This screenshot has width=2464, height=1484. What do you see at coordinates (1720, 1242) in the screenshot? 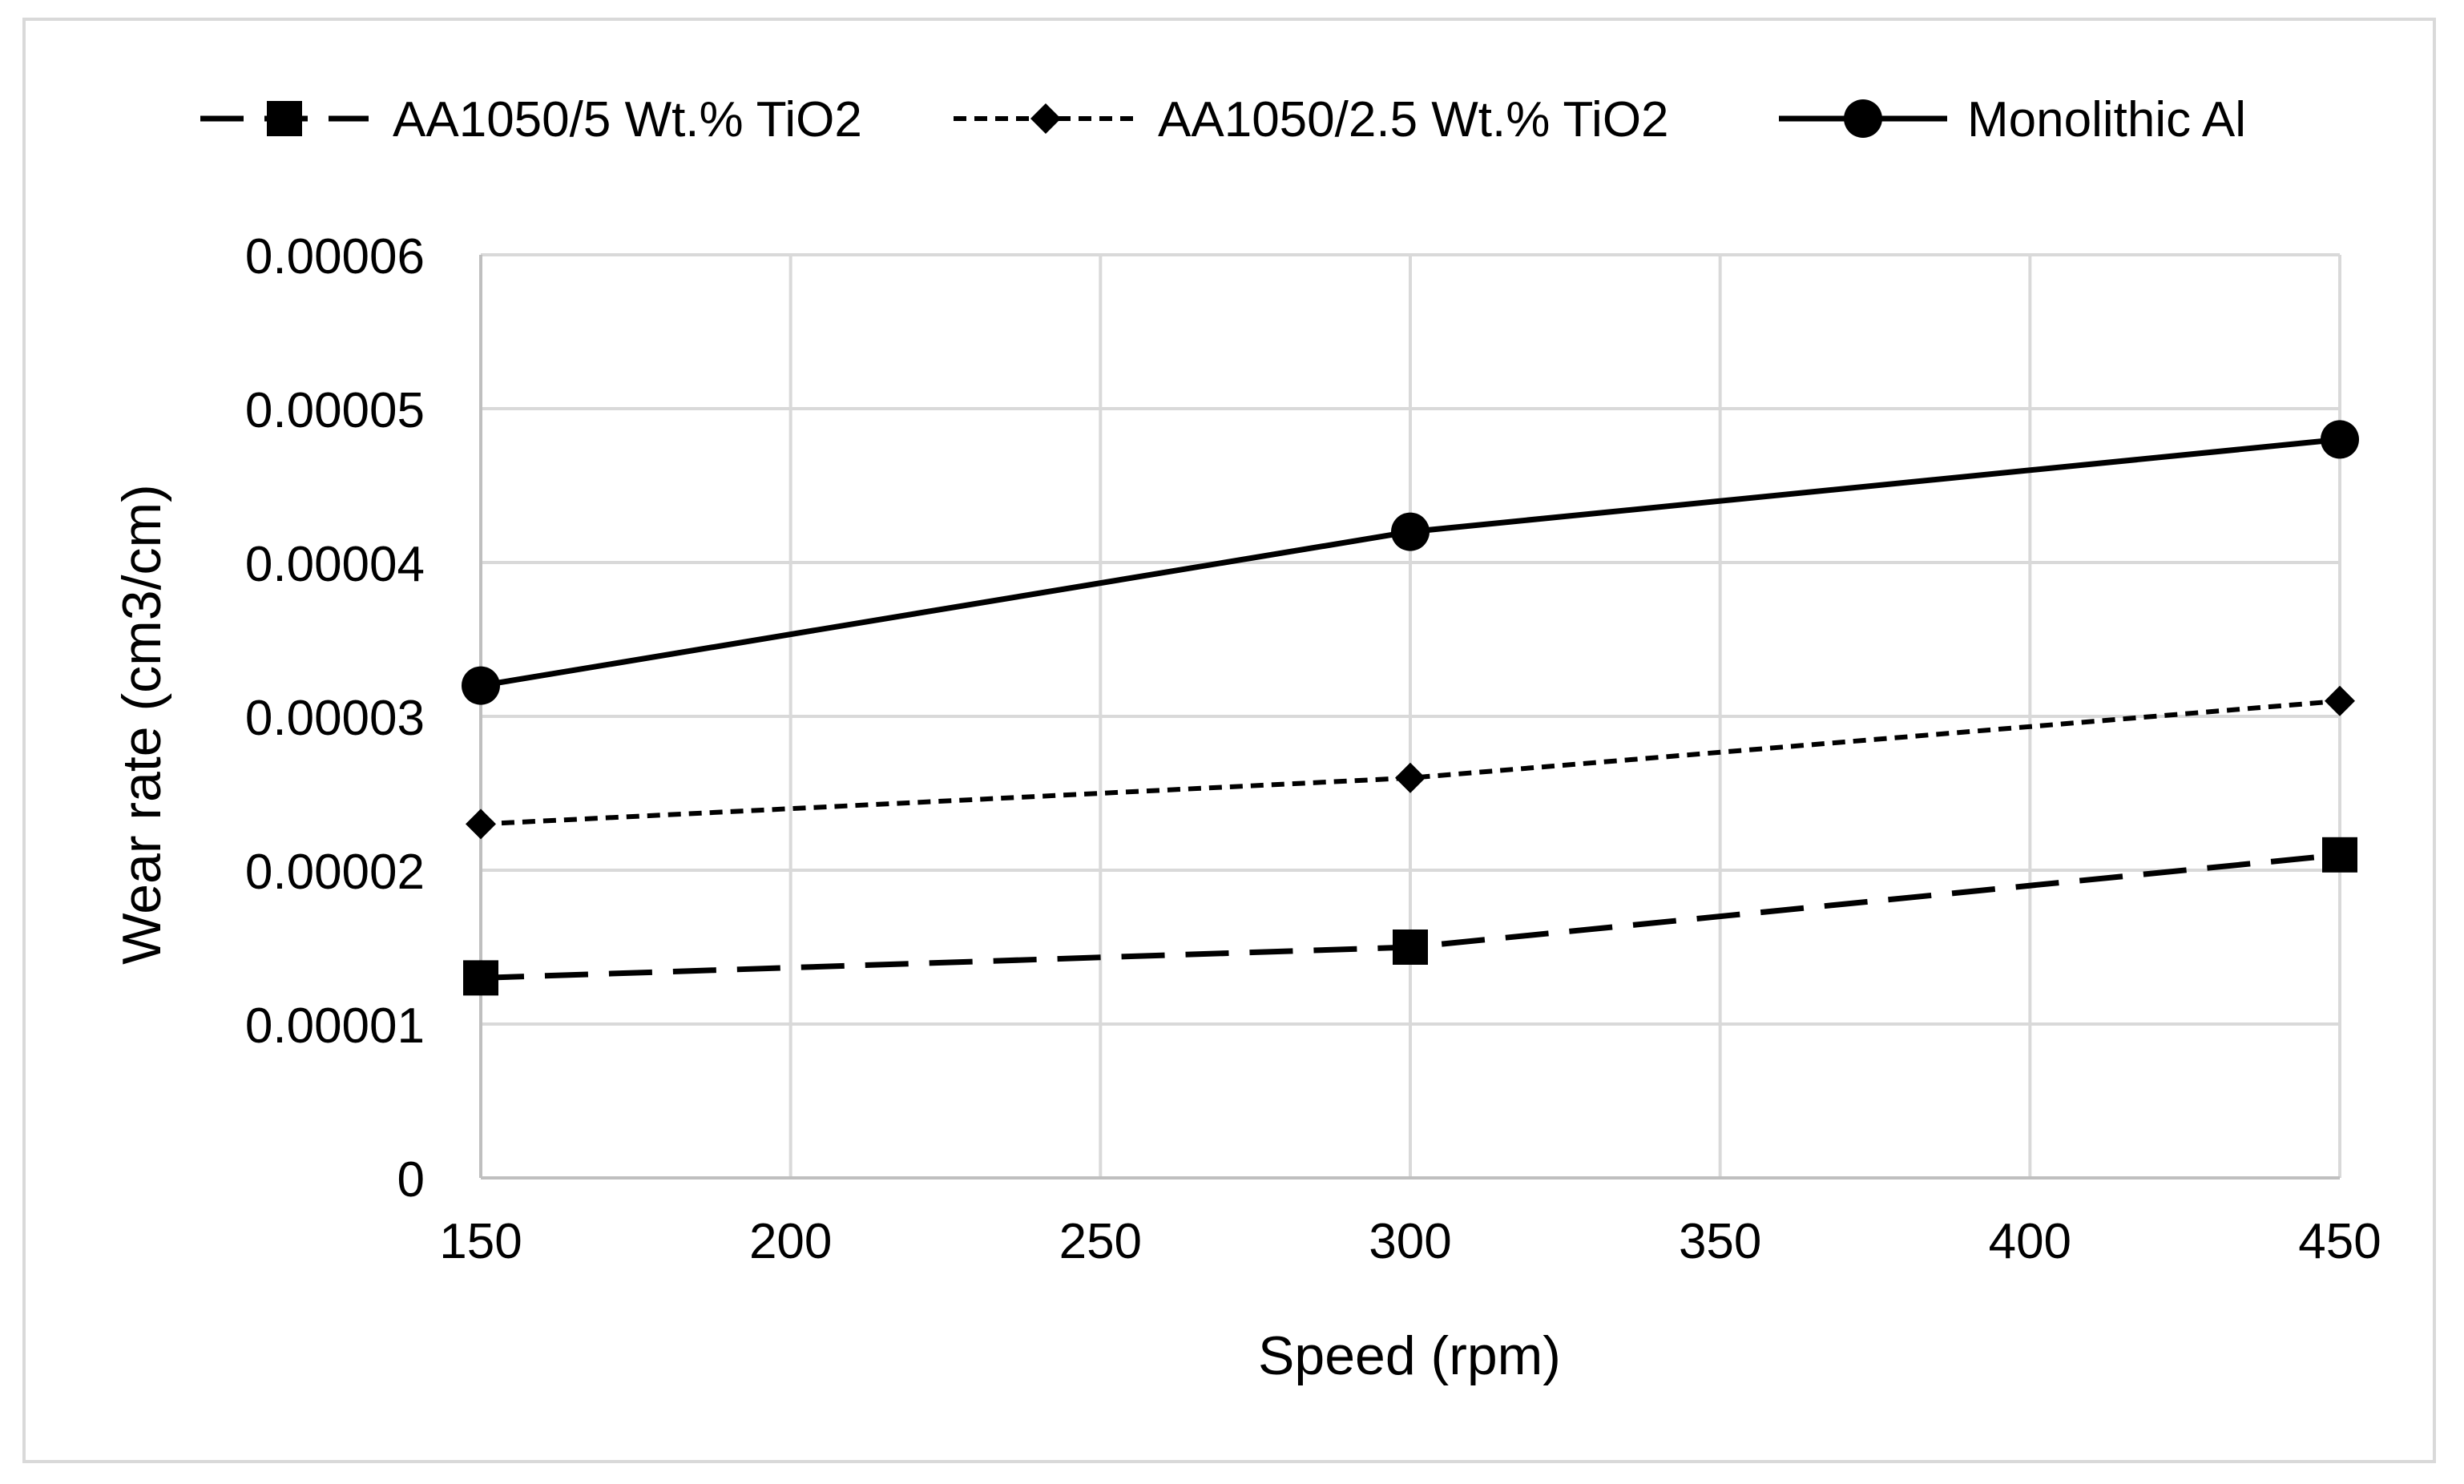
I see `x-tick-label: 350` at bounding box center [1720, 1242].